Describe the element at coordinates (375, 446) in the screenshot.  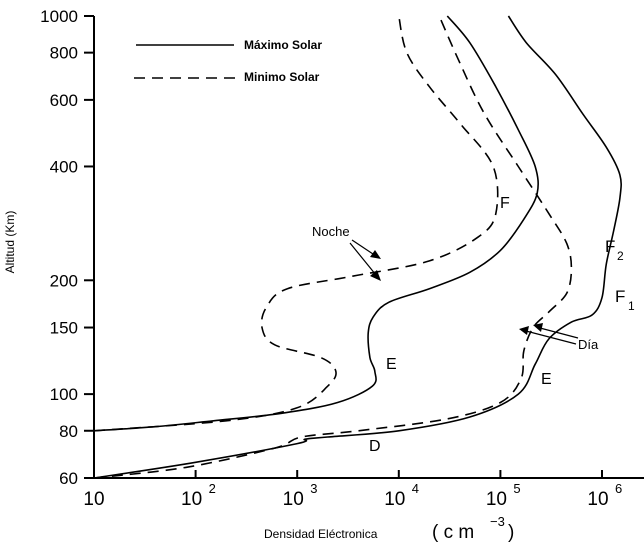
I see `label-d: D` at that location.